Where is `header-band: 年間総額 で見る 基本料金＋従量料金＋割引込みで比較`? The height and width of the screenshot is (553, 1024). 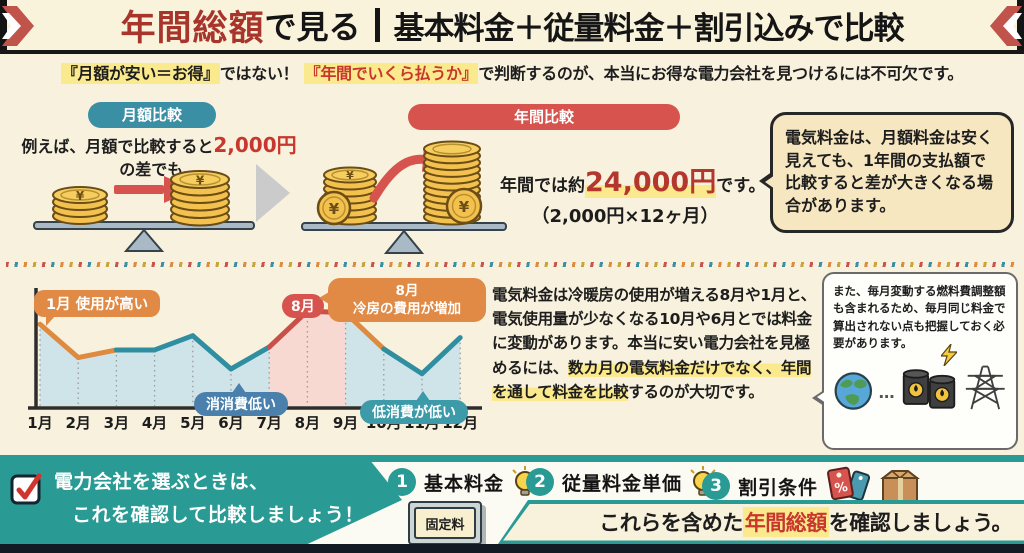 header-band: 年間総額 で見る 基本料金＋従量料金＋割引込みで比較 is located at coordinates (512, 27).